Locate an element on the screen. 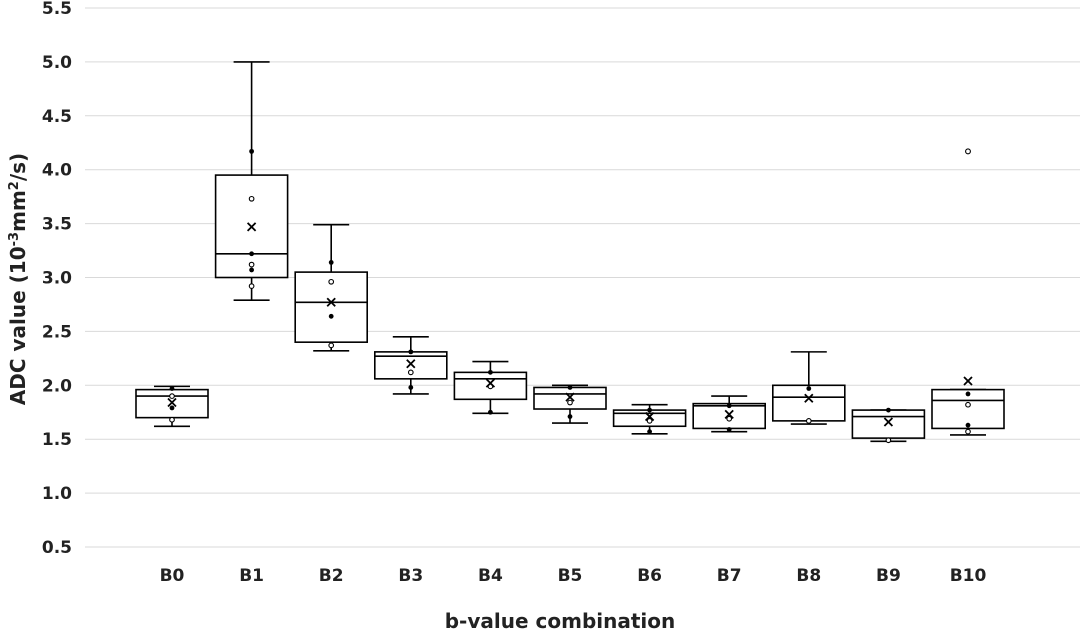 The height and width of the screenshot is (632, 1084). box-group-b7 is located at coordinates (729, 414).